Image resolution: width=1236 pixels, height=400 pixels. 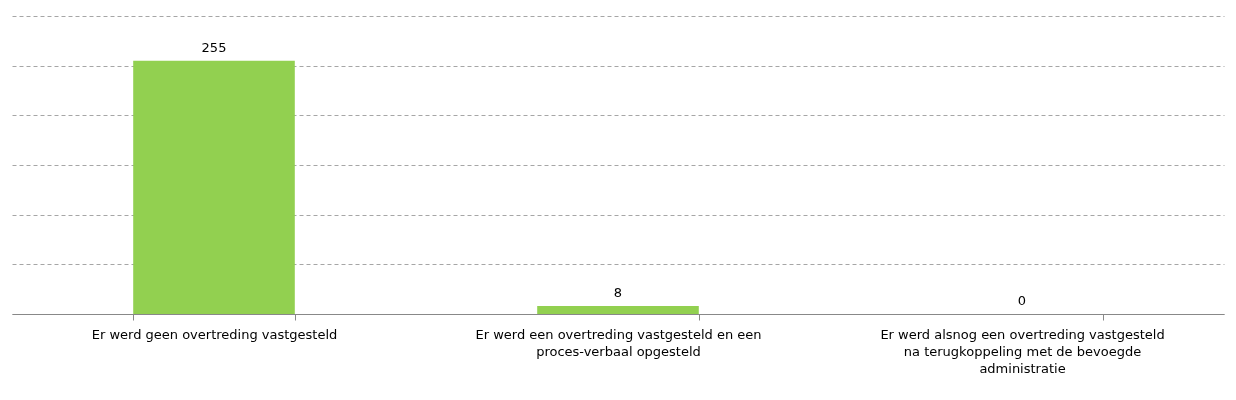 What do you see at coordinates (1022, 351) in the screenshot?
I see `x-tick-label: Er werd alsnog een overtreding vastgesteld na terugkoppeling met de bevoegde administratie` at bounding box center [1022, 351].